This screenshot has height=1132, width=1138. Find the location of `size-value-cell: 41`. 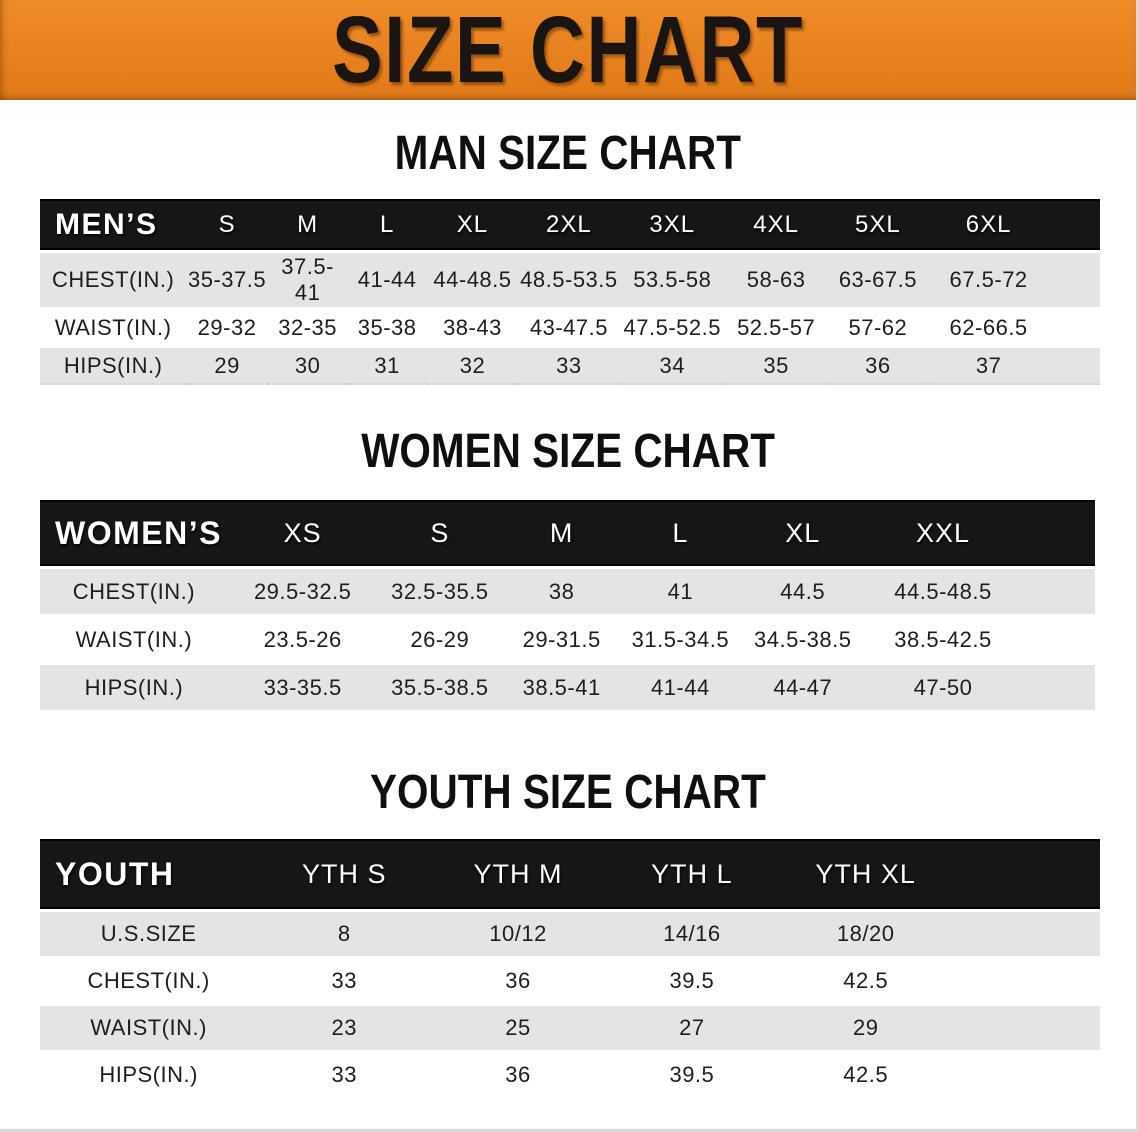

size-value-cell: 41 is located at coordinates (680, 591).